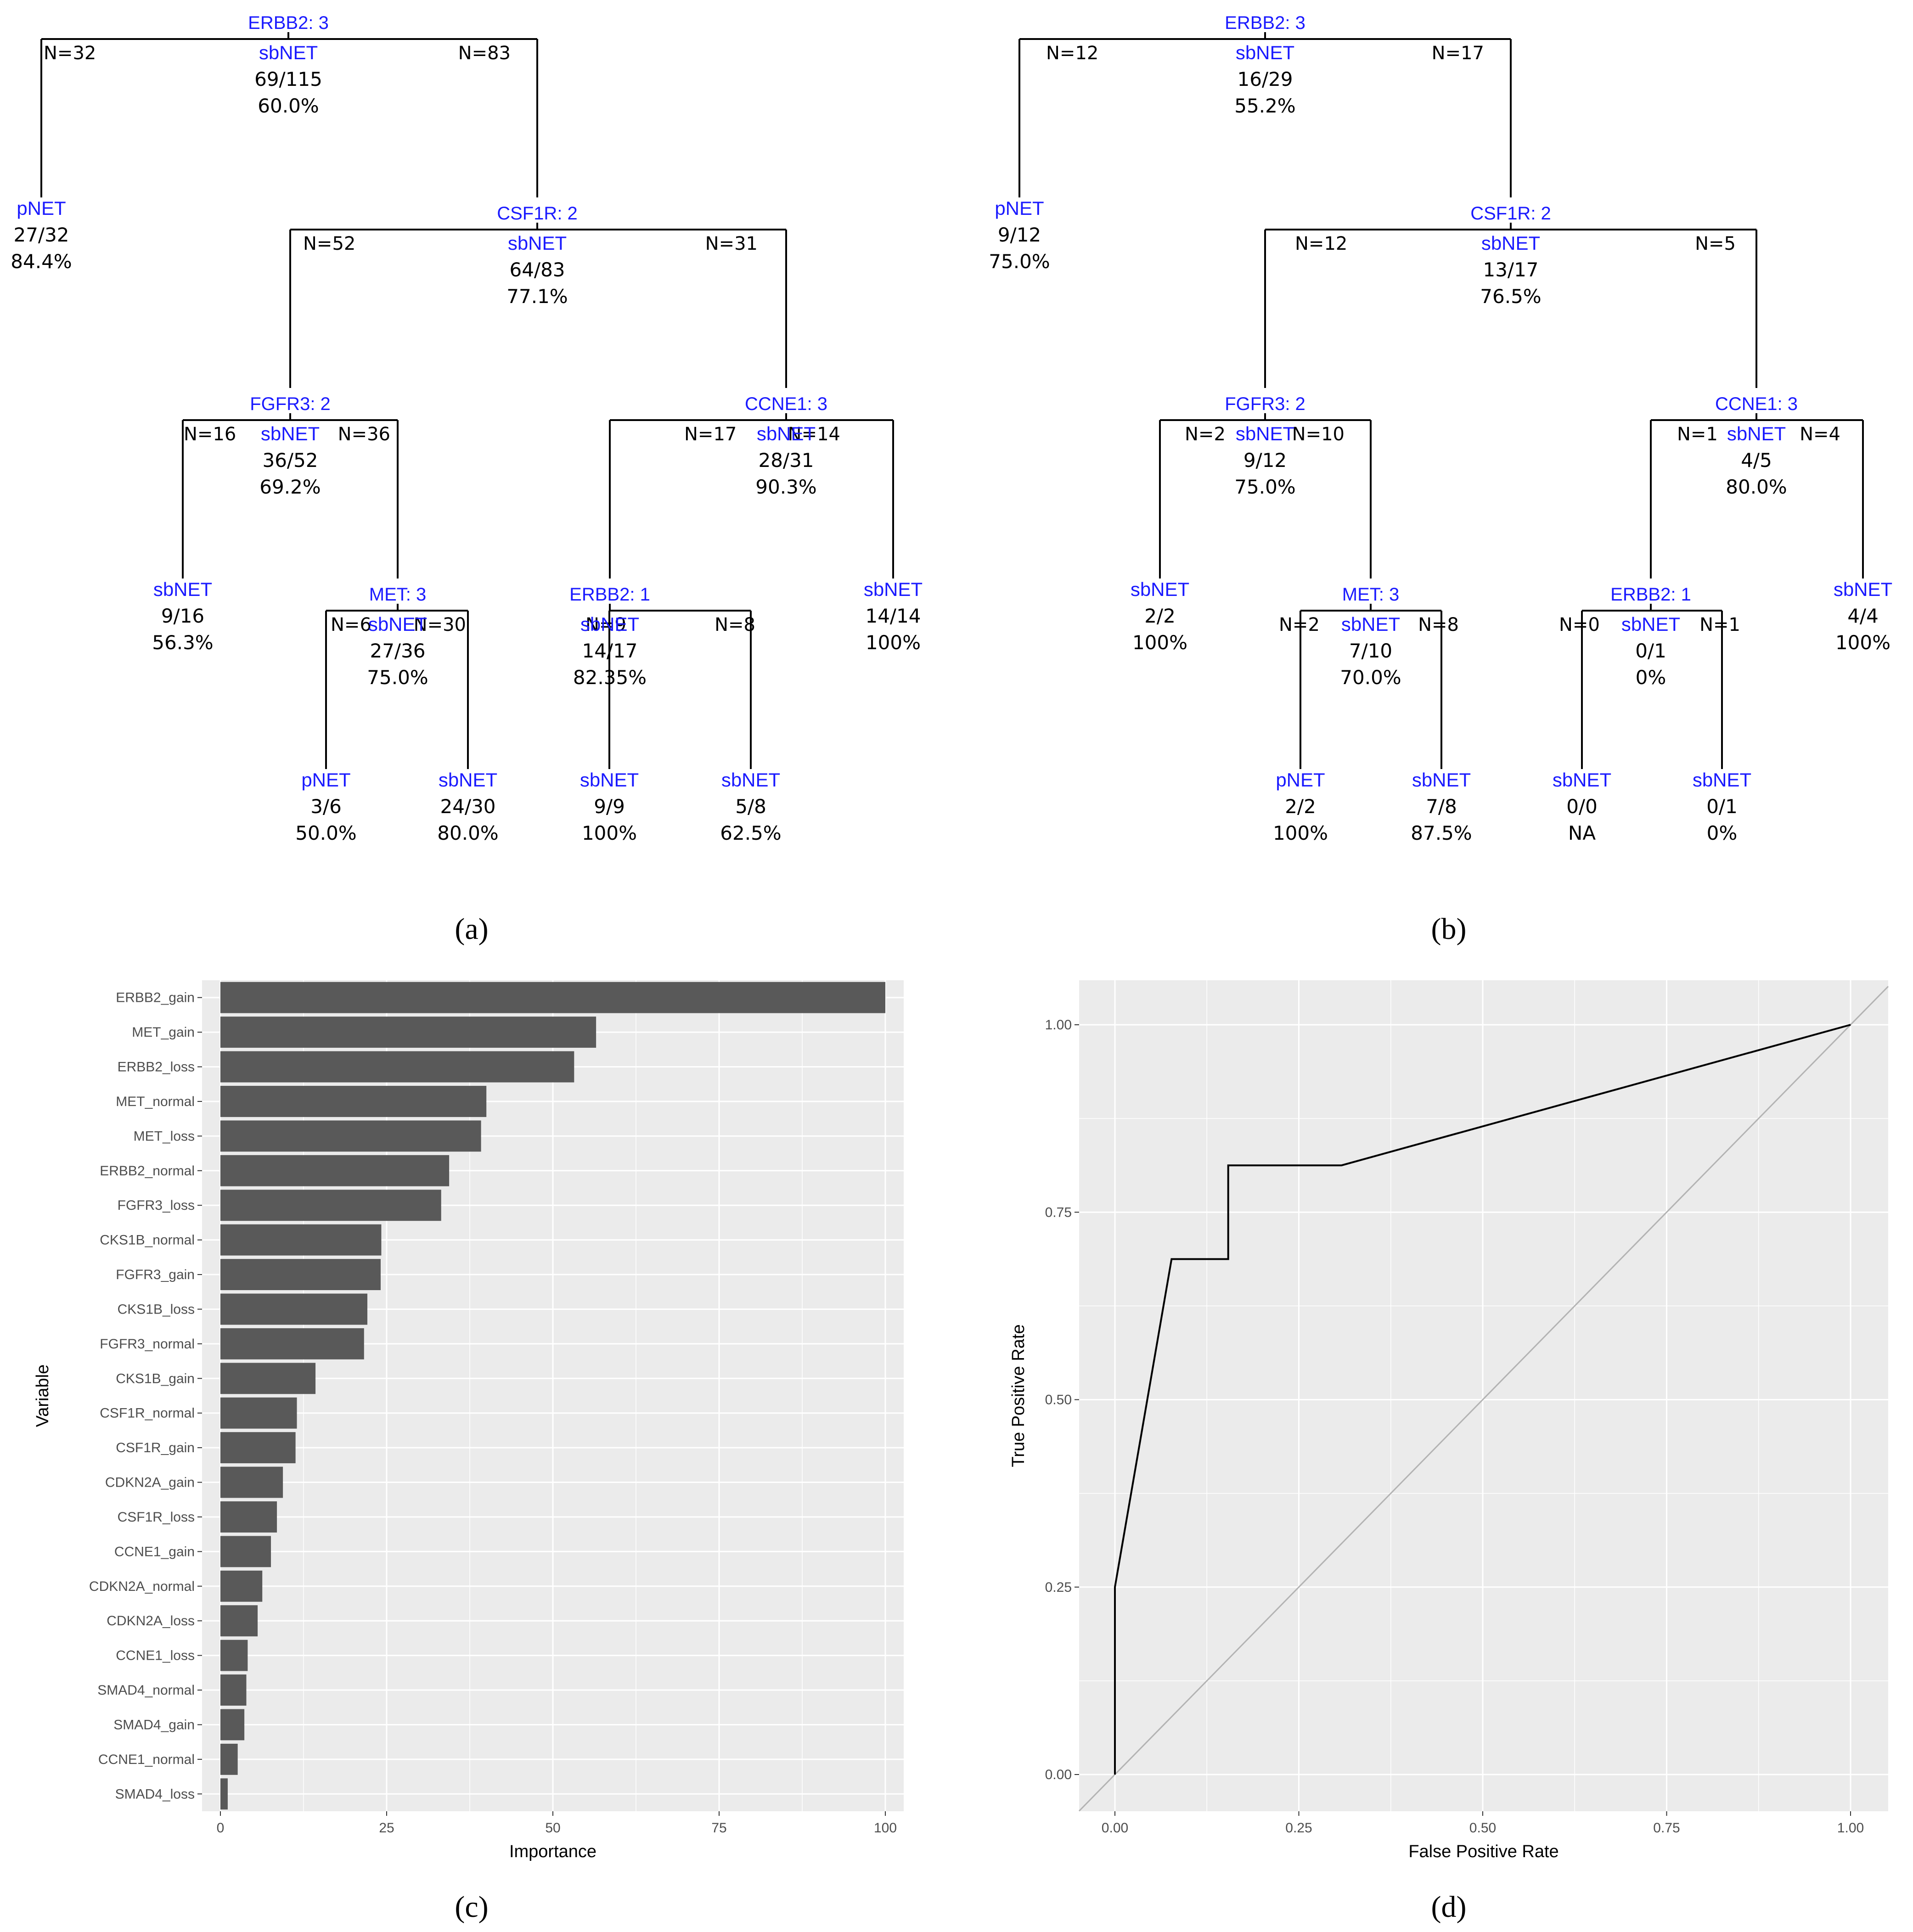 The height and width of the screenshot is (1932, 1913). I want to click on x-tick-label: 1.00, so click(1850, 1828).